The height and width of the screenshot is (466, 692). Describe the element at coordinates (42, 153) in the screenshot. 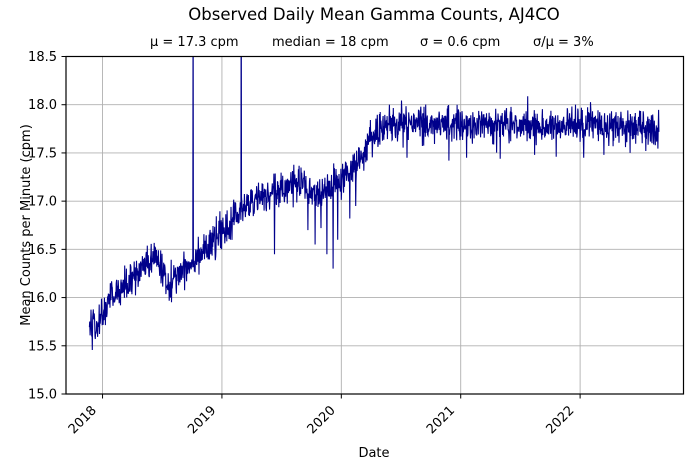

I see `y-tick-label: 17.5` at that location.